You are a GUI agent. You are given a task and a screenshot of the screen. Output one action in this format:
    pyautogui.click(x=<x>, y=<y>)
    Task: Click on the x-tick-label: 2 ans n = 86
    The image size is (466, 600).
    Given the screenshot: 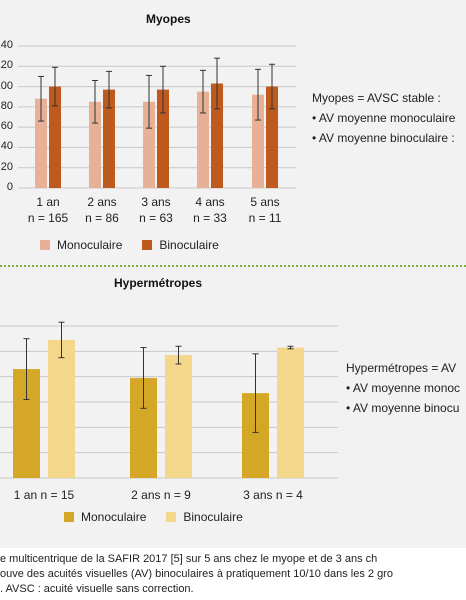 What is the action you would take?
    pyautogui.click(x=102, y=210)
    